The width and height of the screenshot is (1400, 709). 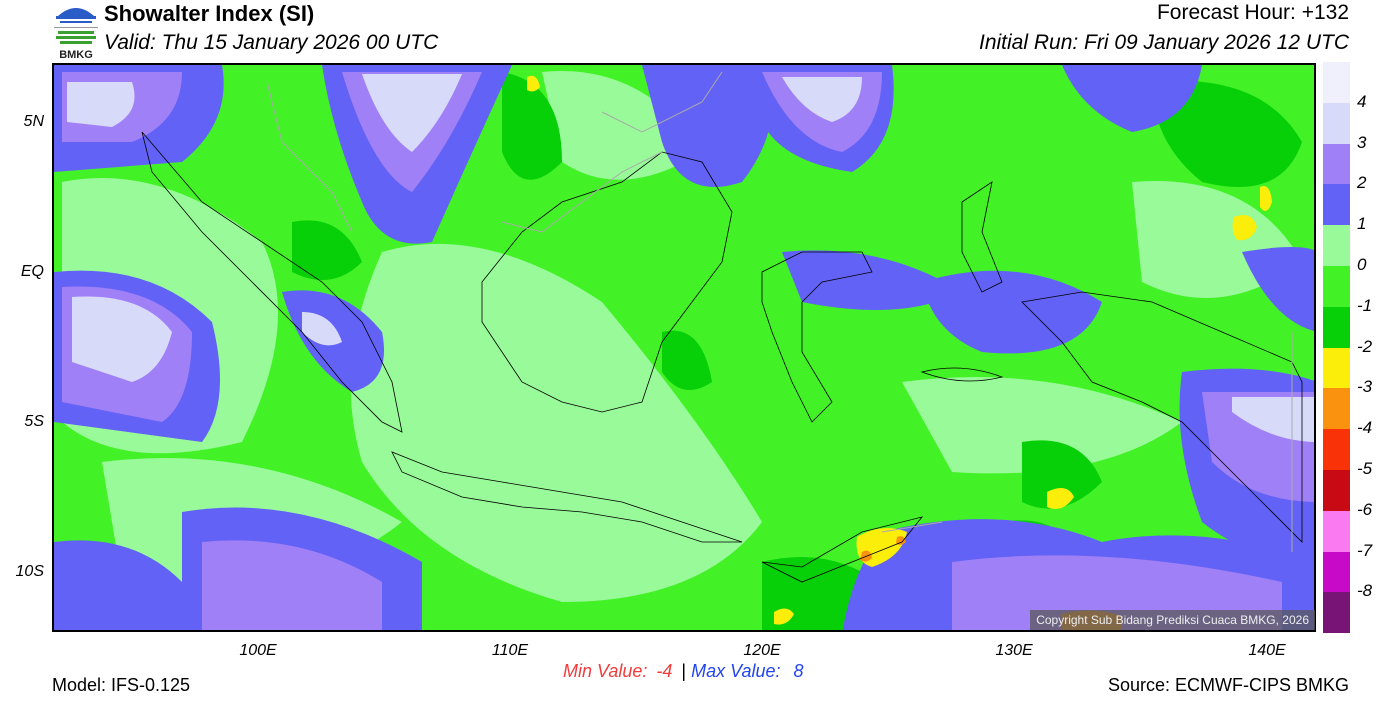 What do you see at coordinates (1267, 650) in the screenshot?
I see `lon-label-140e: 140E` at bounding box center [1267, 650].